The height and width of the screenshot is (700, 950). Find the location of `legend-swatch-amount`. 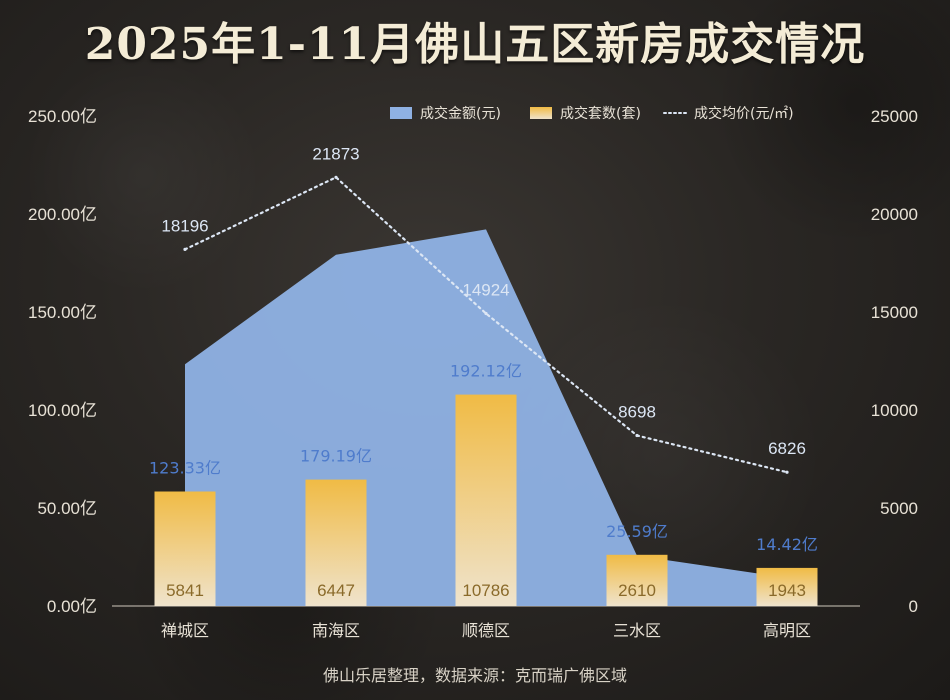

legend-swatch-amount is located at coordinates (401, 113).